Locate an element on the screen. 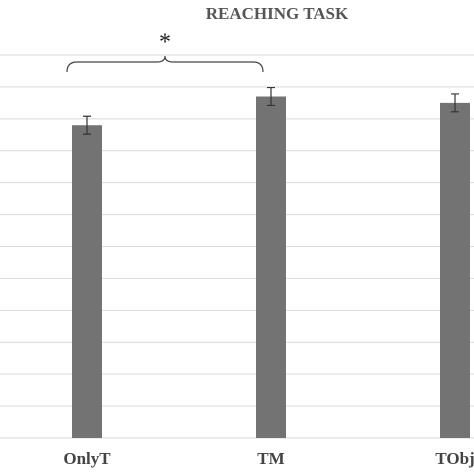 Image resolution: width=474 pixels, height=474 pixels. x-tick-label: OnlyT is located at coordinates (87, 458).